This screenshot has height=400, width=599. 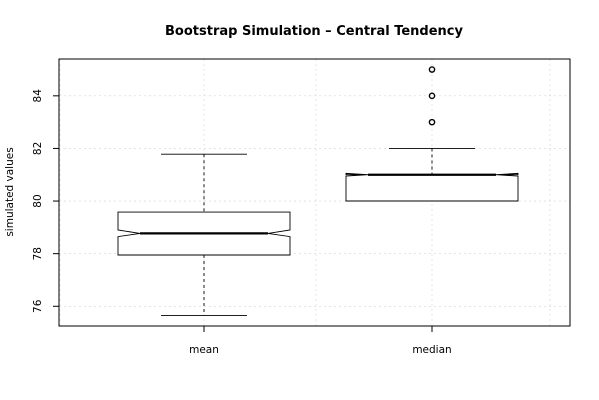 What do you see at coordinates (38, 306) in the screenshot?
I see `y-tick-label: 76` at bounding box center [38, 306].